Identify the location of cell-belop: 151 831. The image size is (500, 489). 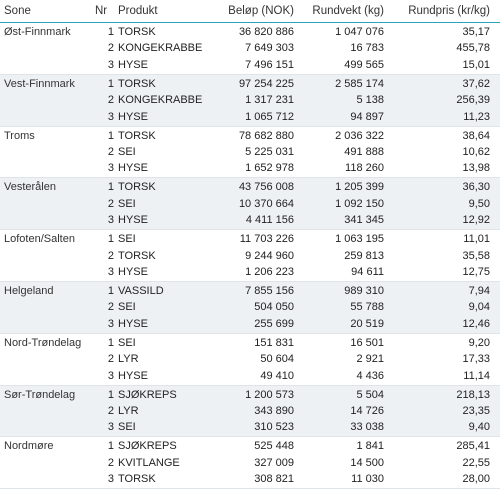
(274, 342).